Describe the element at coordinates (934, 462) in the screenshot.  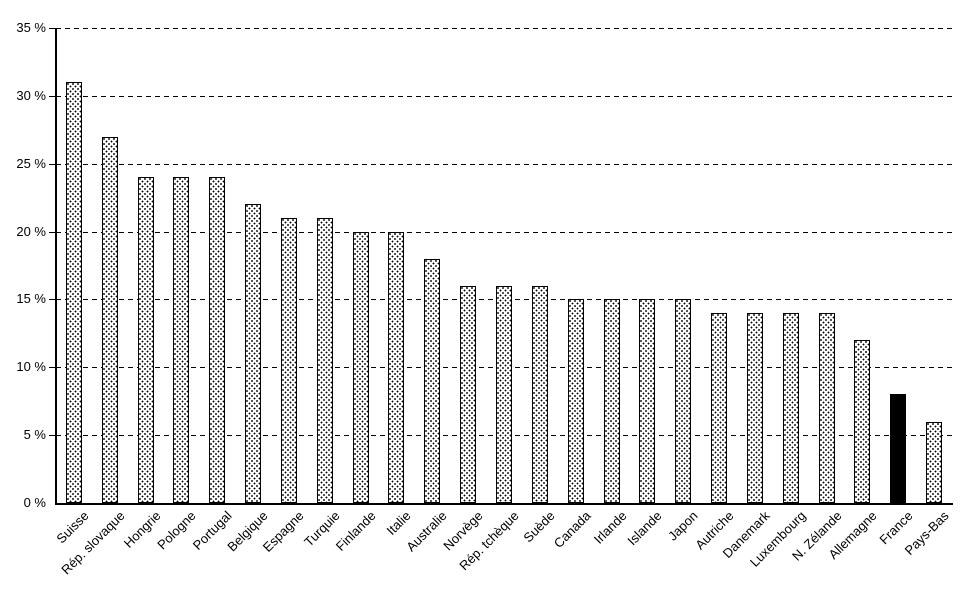
I see `bar-pays-bas` at that location.